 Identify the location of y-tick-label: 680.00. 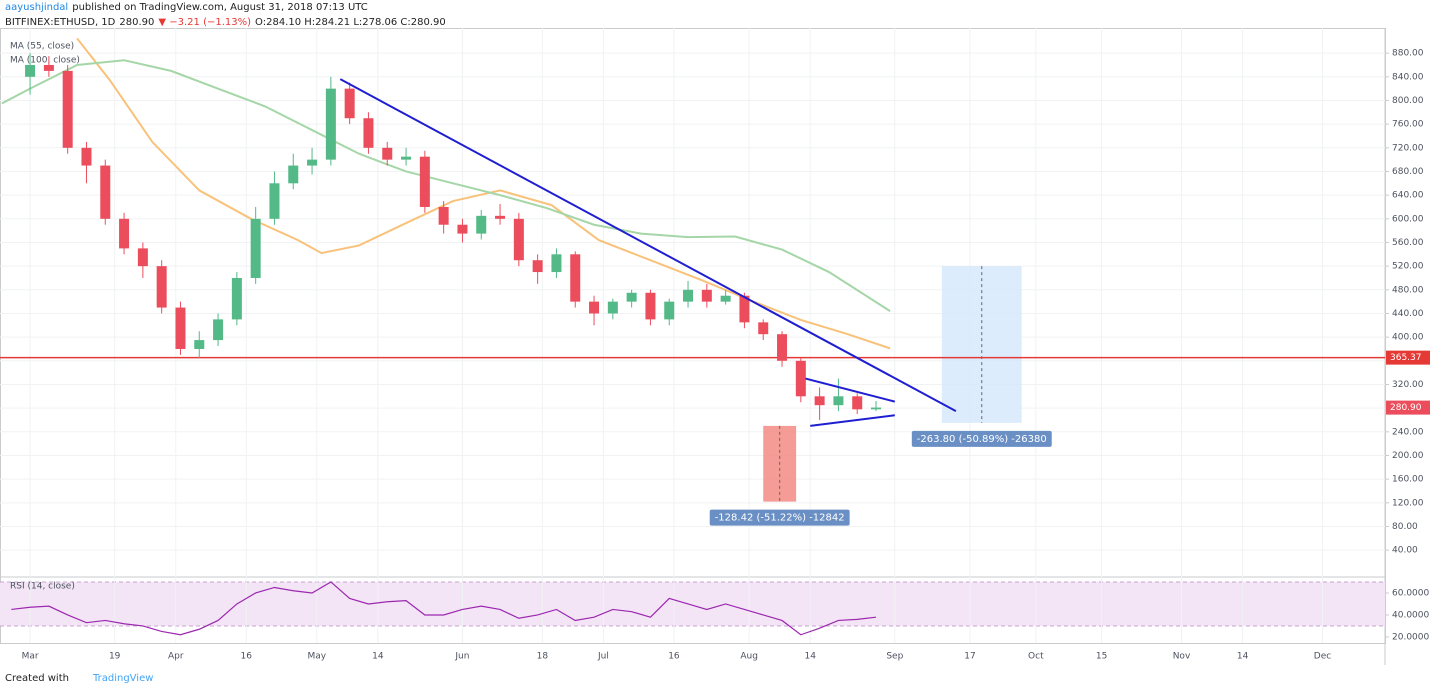
(1408, 172).